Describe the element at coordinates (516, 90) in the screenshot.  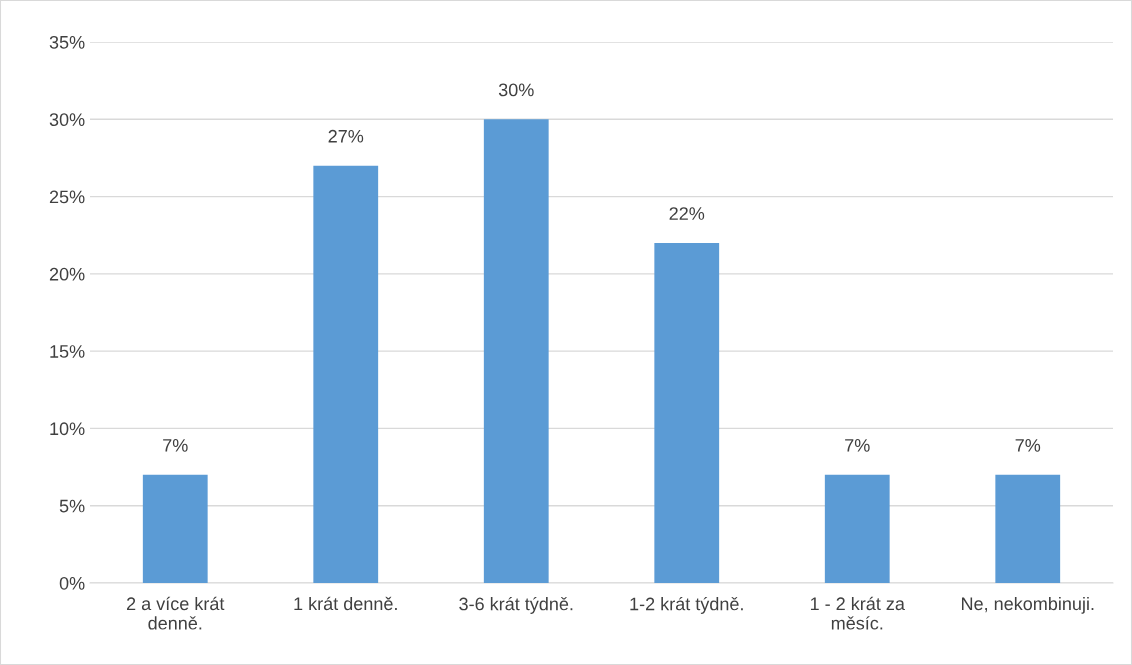
I see `data-label: 30%` at that location.